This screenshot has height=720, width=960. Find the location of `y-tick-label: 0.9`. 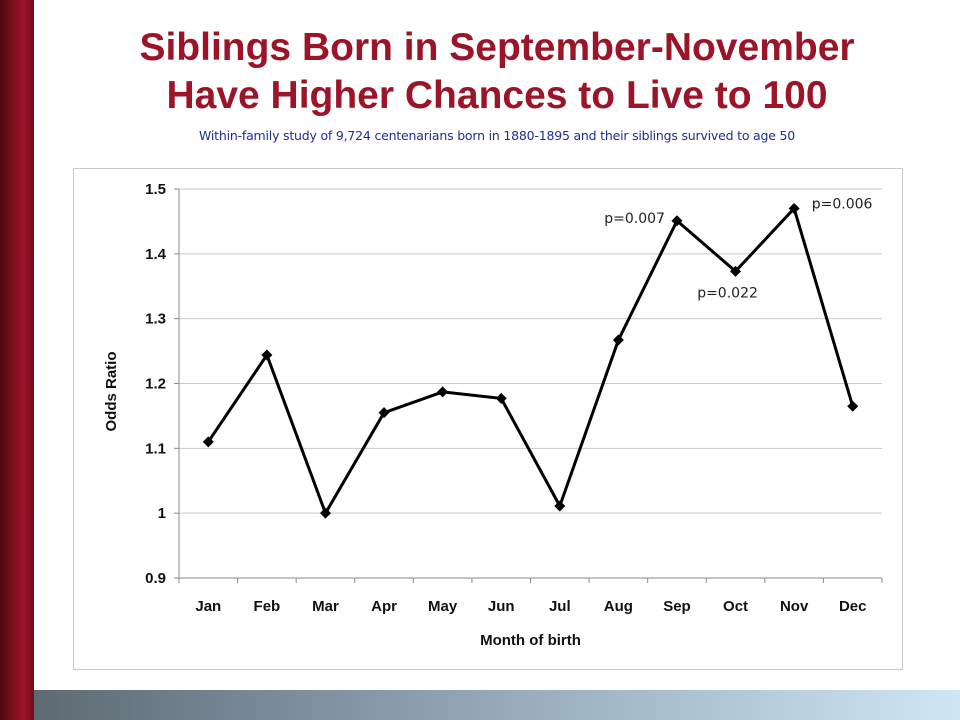

y-tick-label: 0.9 is located at coordinates (155, 578).